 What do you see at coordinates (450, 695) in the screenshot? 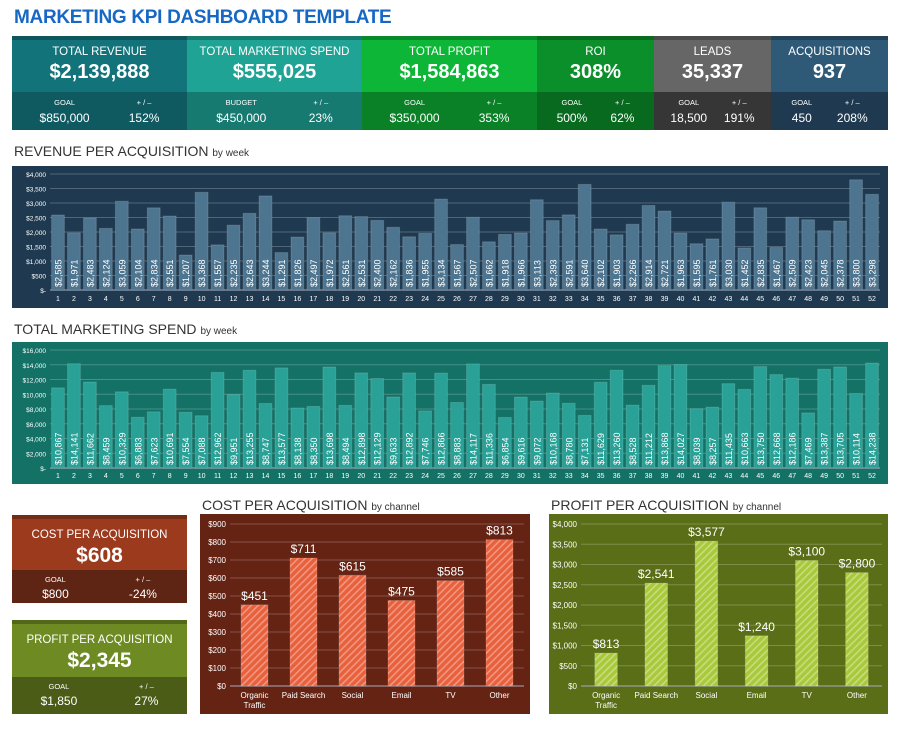
I see `x-tick-label: TV` at bounding box center [450, 695].